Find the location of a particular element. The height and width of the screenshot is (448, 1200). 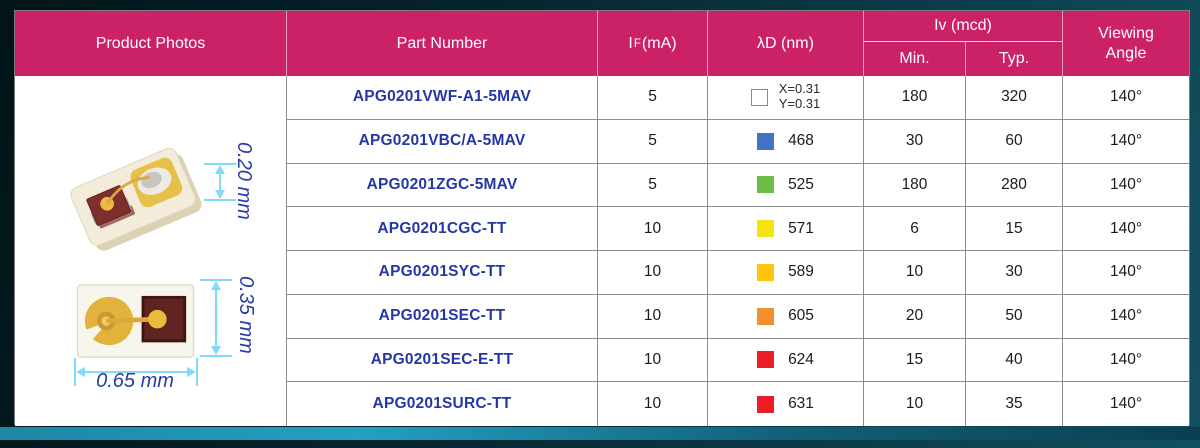

col-header-part-number: Part Number is located at coordinates (442, 43).